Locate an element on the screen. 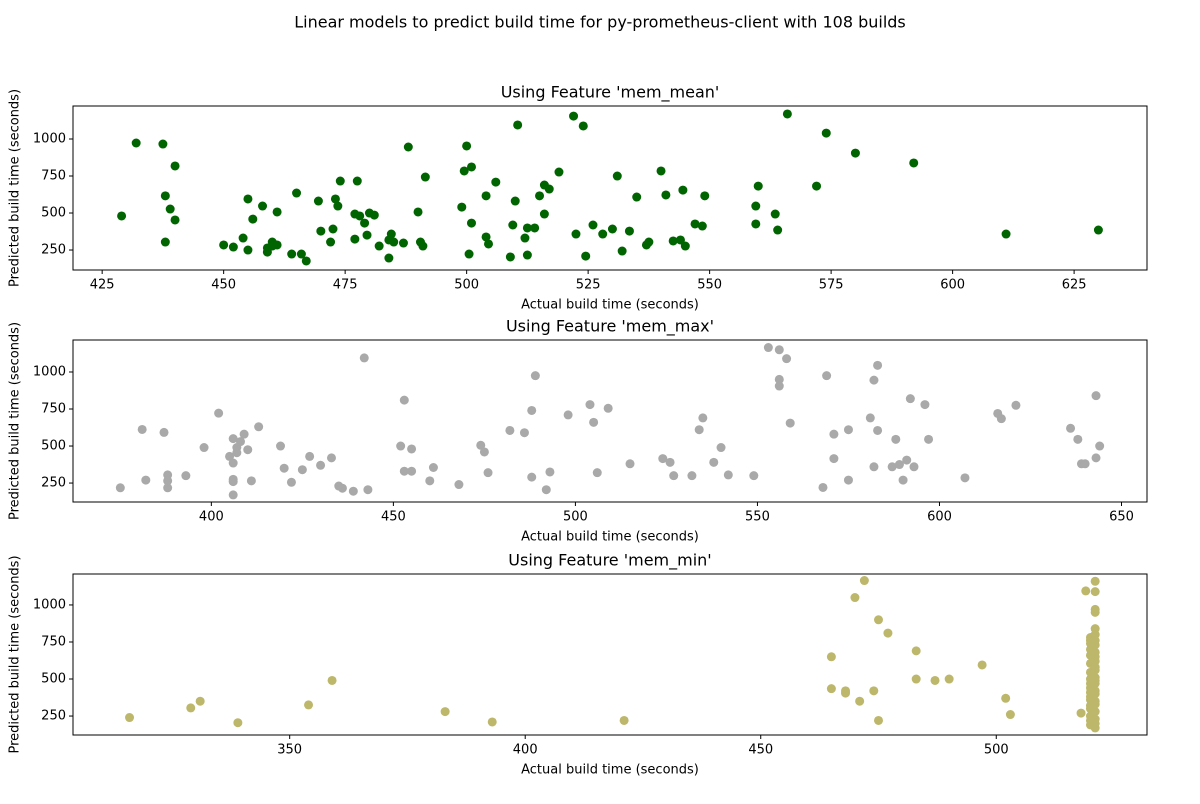  y-axis-label: Predicted build time (seconds) is located at coordinates (15, 421).